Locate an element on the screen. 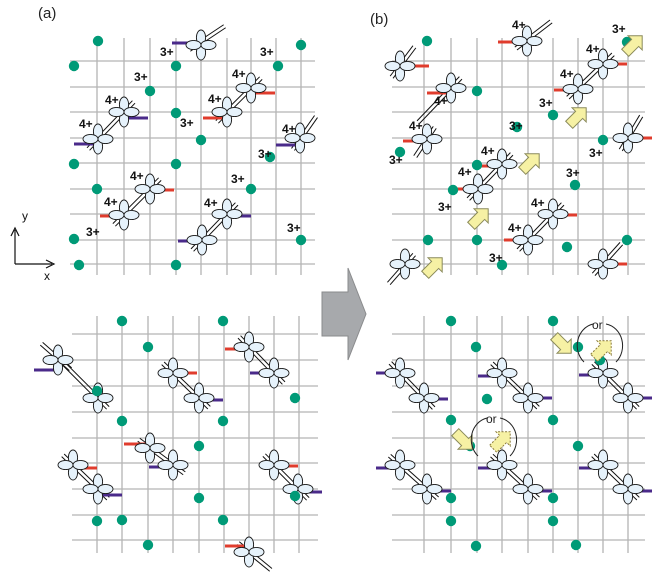 Image resolution: width=653 pixels, height=572 pixels. transition-arrow-icon is located at coordinates (344, 314).